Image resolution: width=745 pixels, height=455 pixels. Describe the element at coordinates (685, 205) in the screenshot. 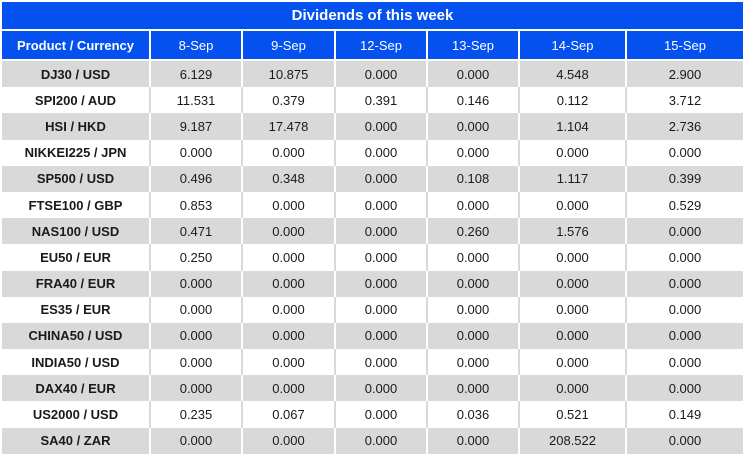

I see `dividend-value-cell: 0.529` at that location.